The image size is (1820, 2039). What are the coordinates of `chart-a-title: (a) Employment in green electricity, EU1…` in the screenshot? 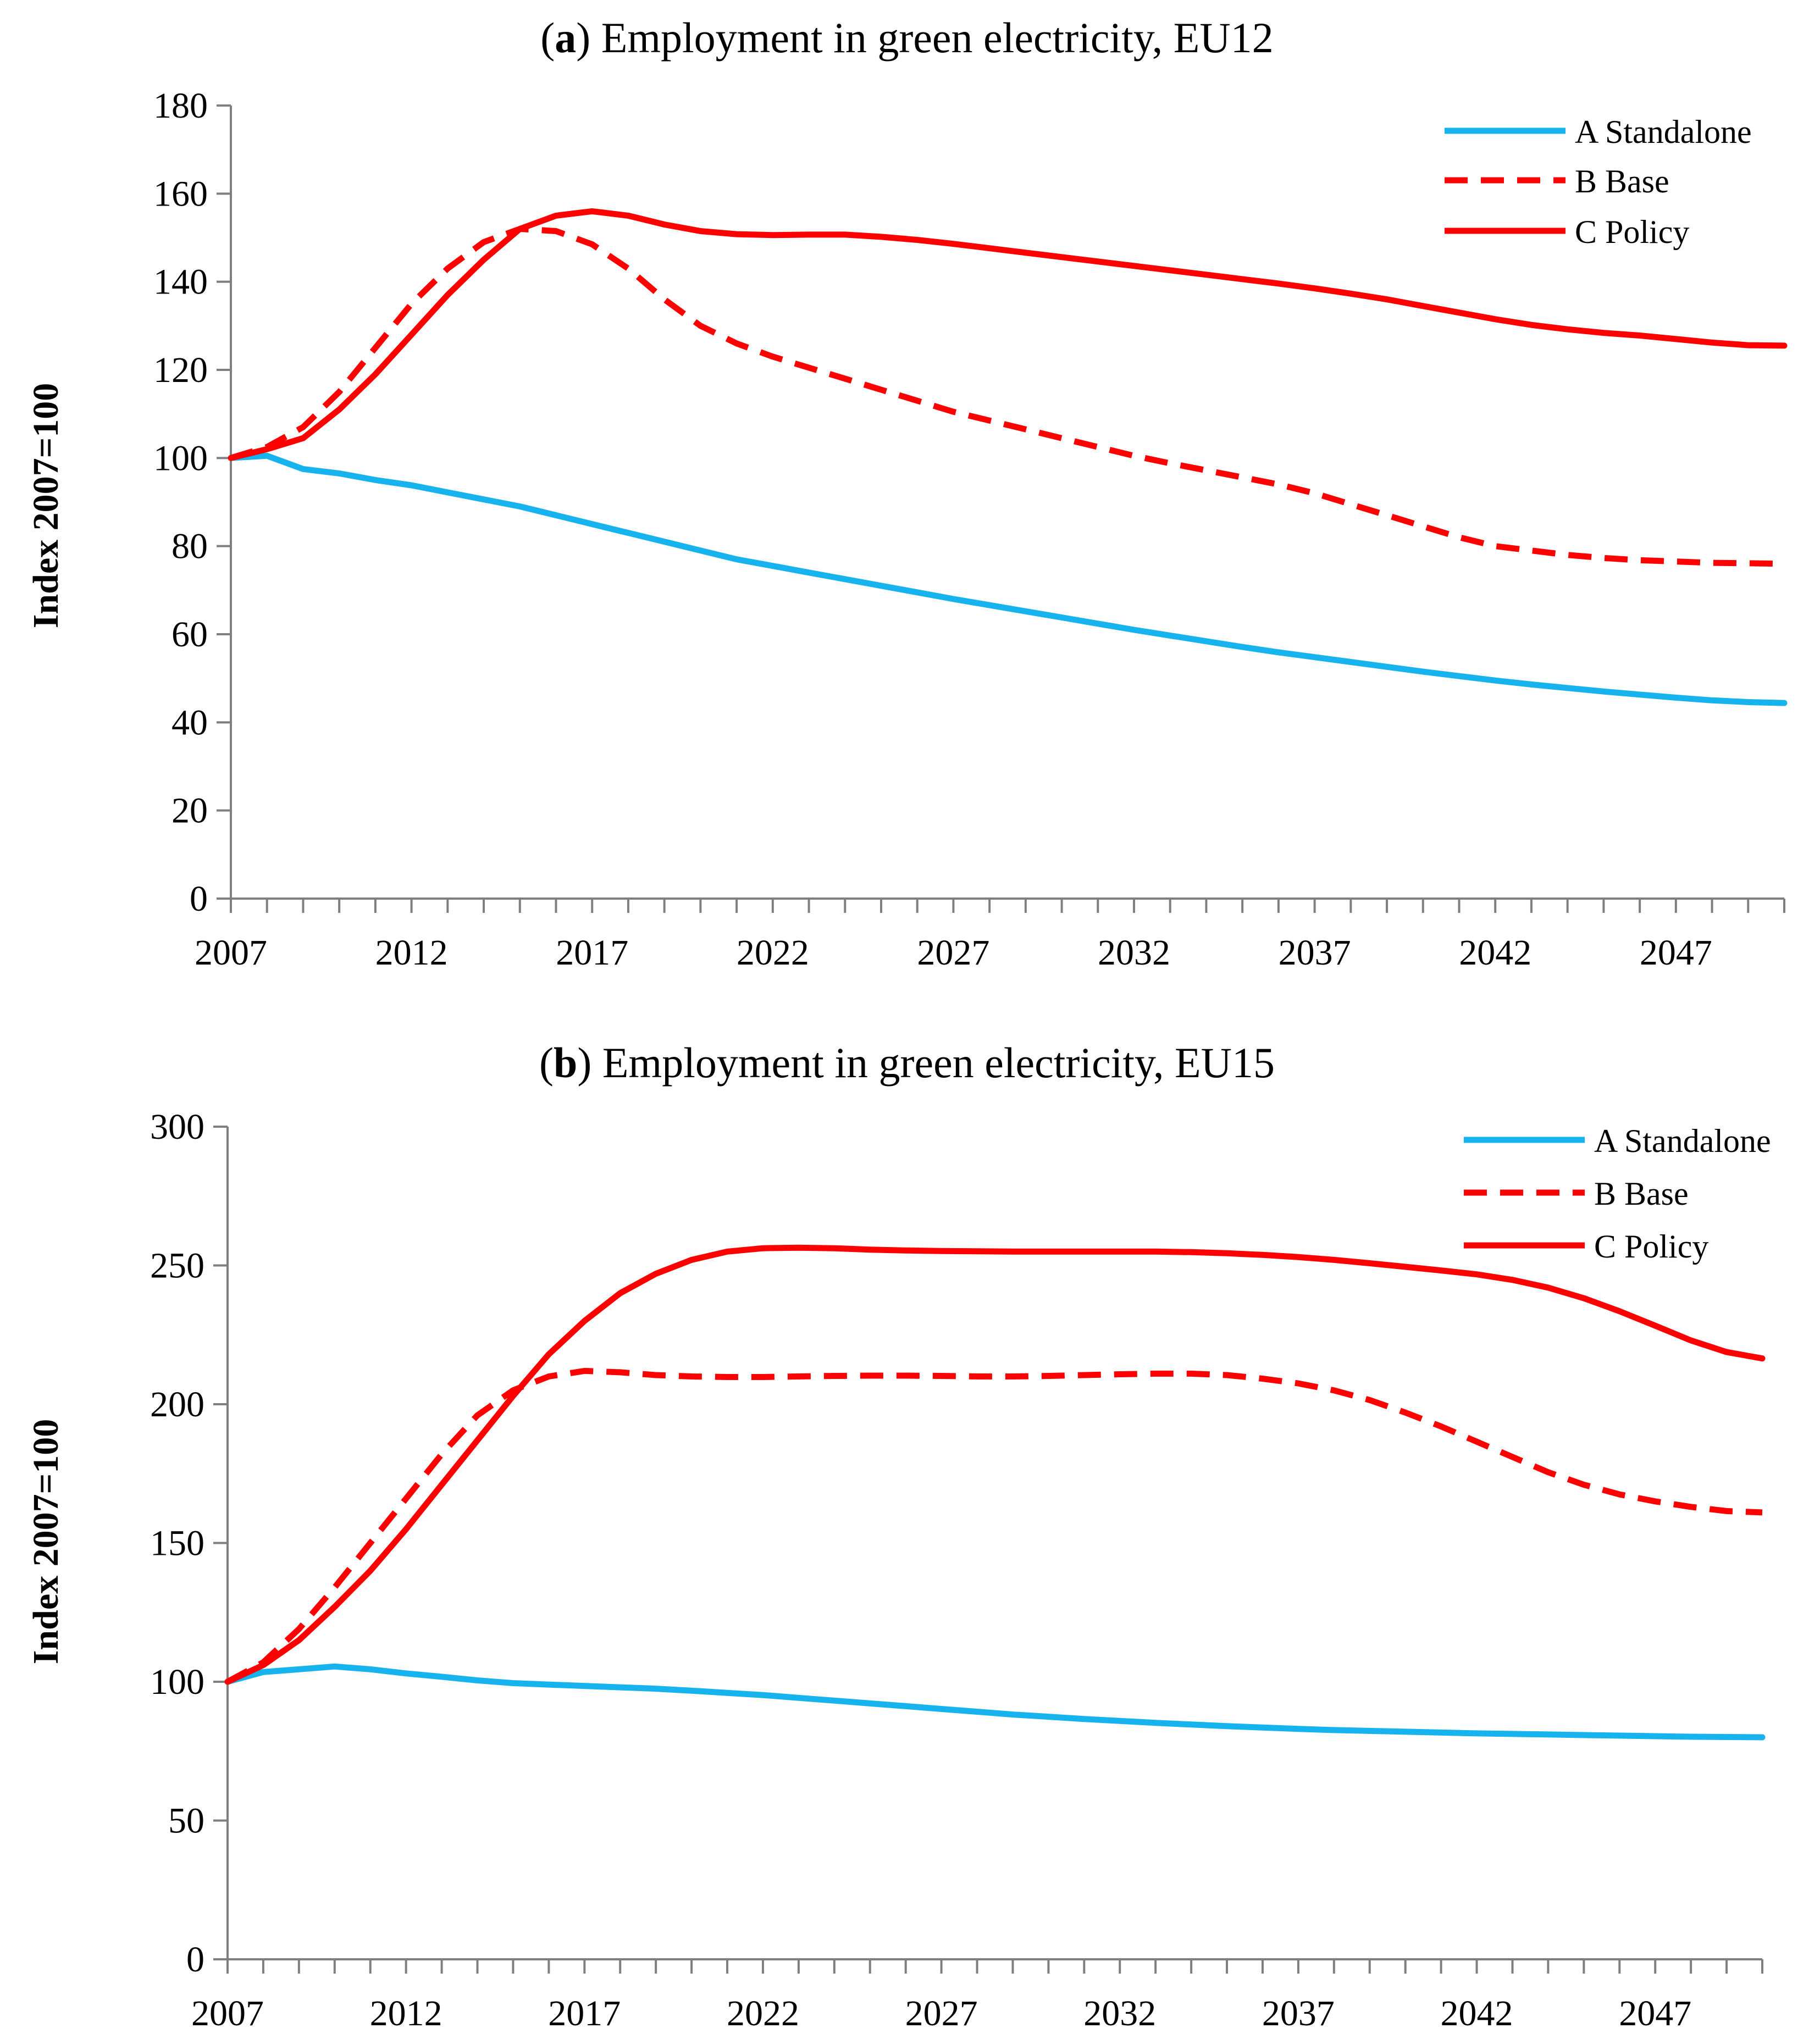 It's located at (907, 38).